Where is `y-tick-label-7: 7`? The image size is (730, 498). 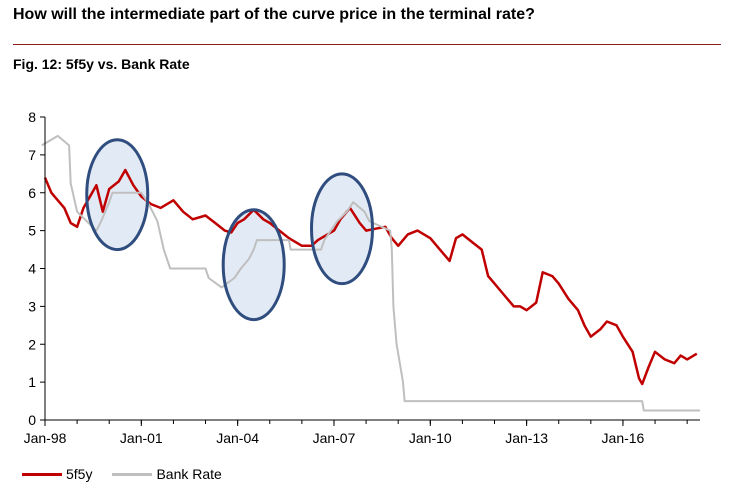 y-tick-label-7: 7 is located at coordinates (32, 155).